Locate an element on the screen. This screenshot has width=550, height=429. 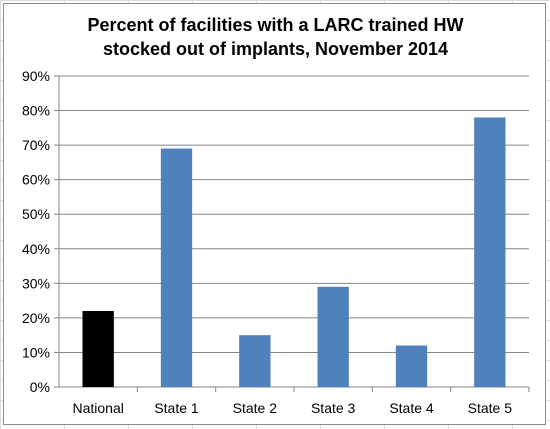
bar-national is located at coordinates (98, 348).